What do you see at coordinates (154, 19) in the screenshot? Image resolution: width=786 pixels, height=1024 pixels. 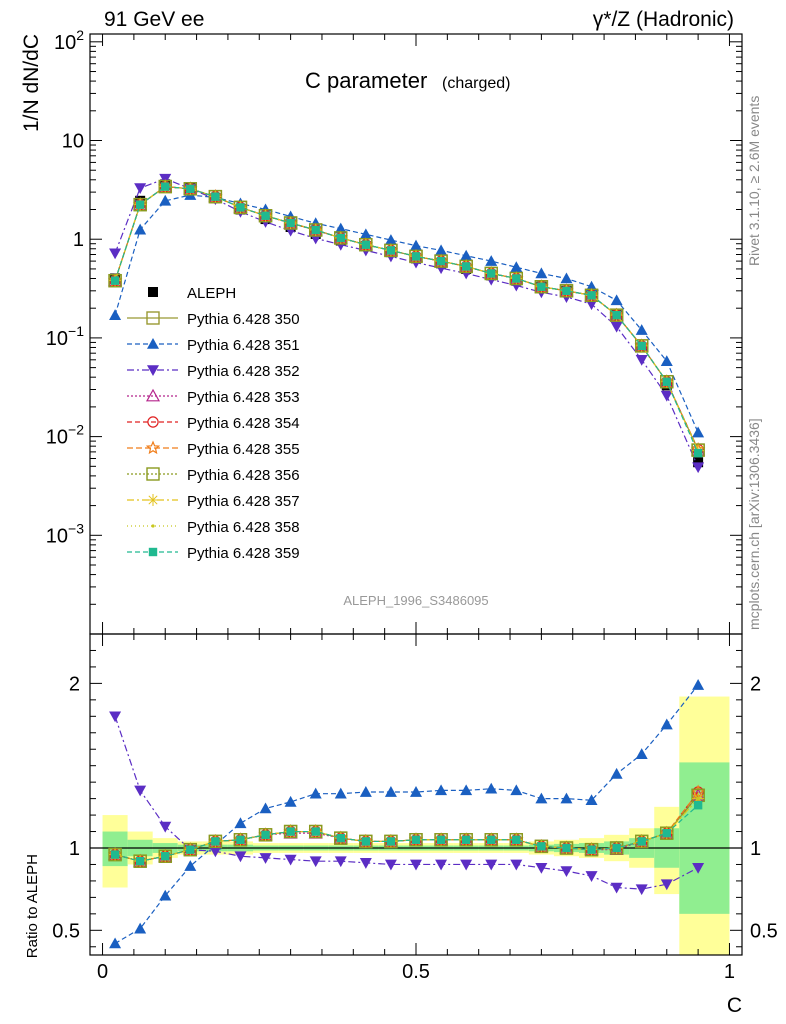 I see `header-left: 91 GeV ee` at bounding box center [154, 19].